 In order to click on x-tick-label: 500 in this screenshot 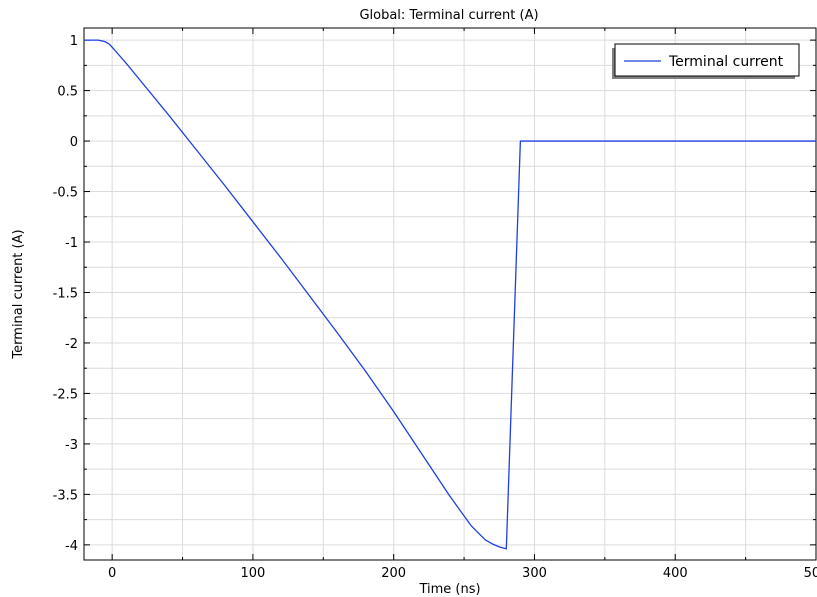, I will do `click(810, 573)`.